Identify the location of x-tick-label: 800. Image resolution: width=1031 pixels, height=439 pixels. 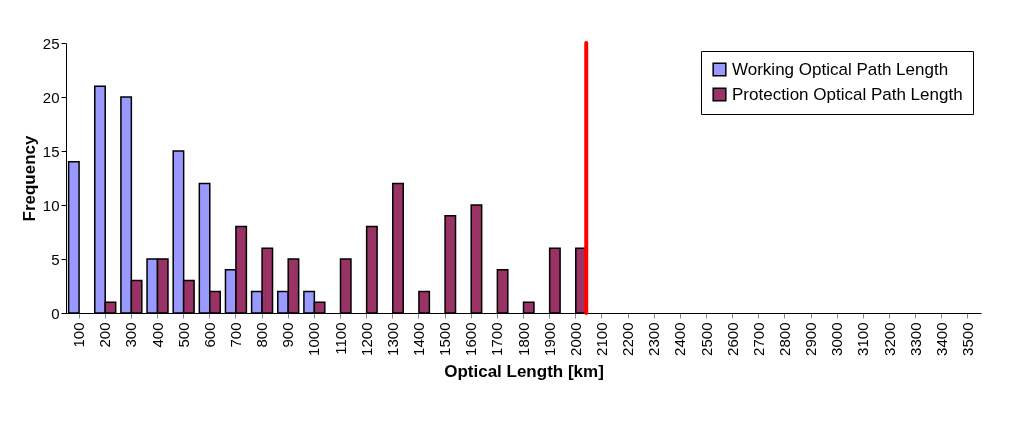
(262, 335).